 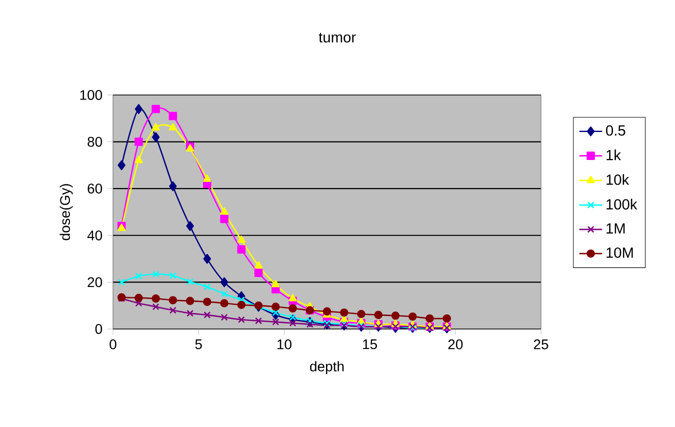 I want to click on y-axis-title: dose(Gy), so click(x=66, y=212).